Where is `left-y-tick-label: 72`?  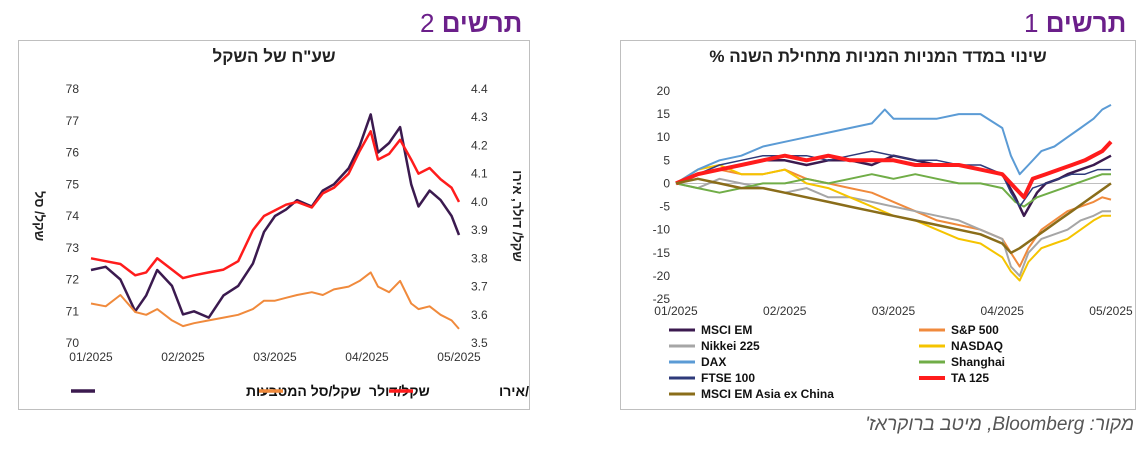 left-y-tick-label: 72 is located at coordinates (73, 280).